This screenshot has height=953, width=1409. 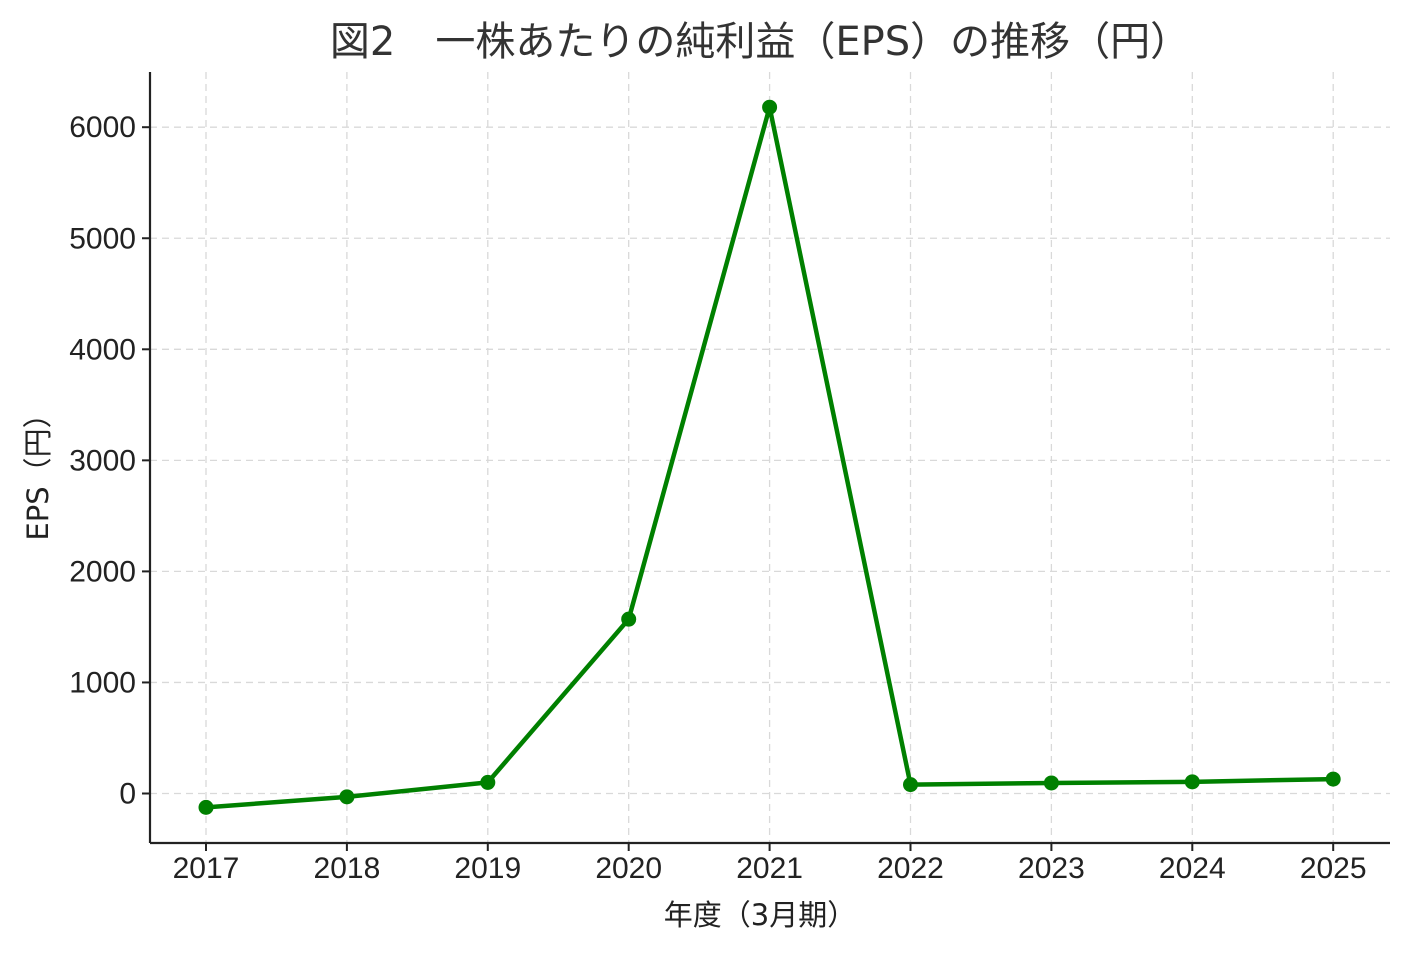 What do you see at coordinates (206, 807) in the screenshot?
I see `data-point-2017` at bounding box center [206, 807].